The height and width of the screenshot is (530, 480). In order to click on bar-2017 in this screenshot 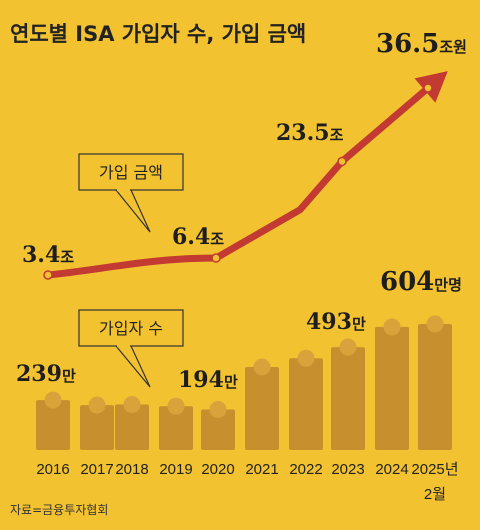, I will do `click(97, 427)`.